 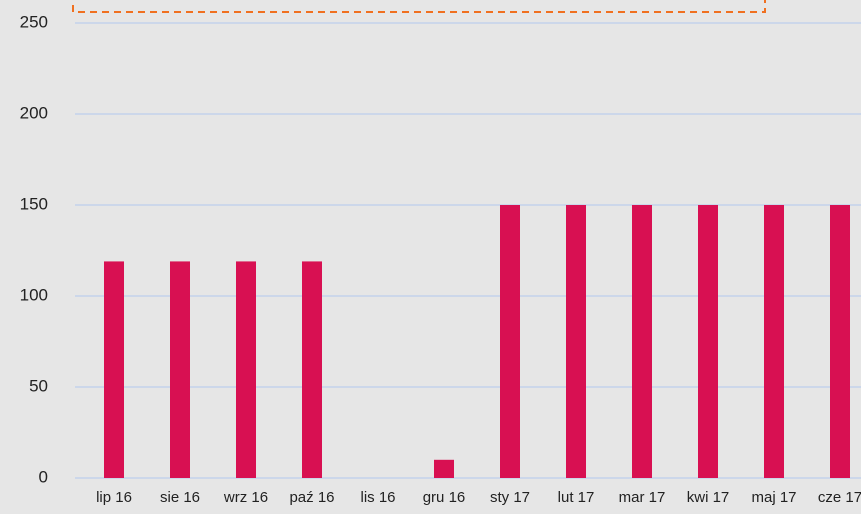 What do you see at coordinates (43, 476) in the screenshot?
I see `y-tick-label: 0` at bounding box center [43, 476].